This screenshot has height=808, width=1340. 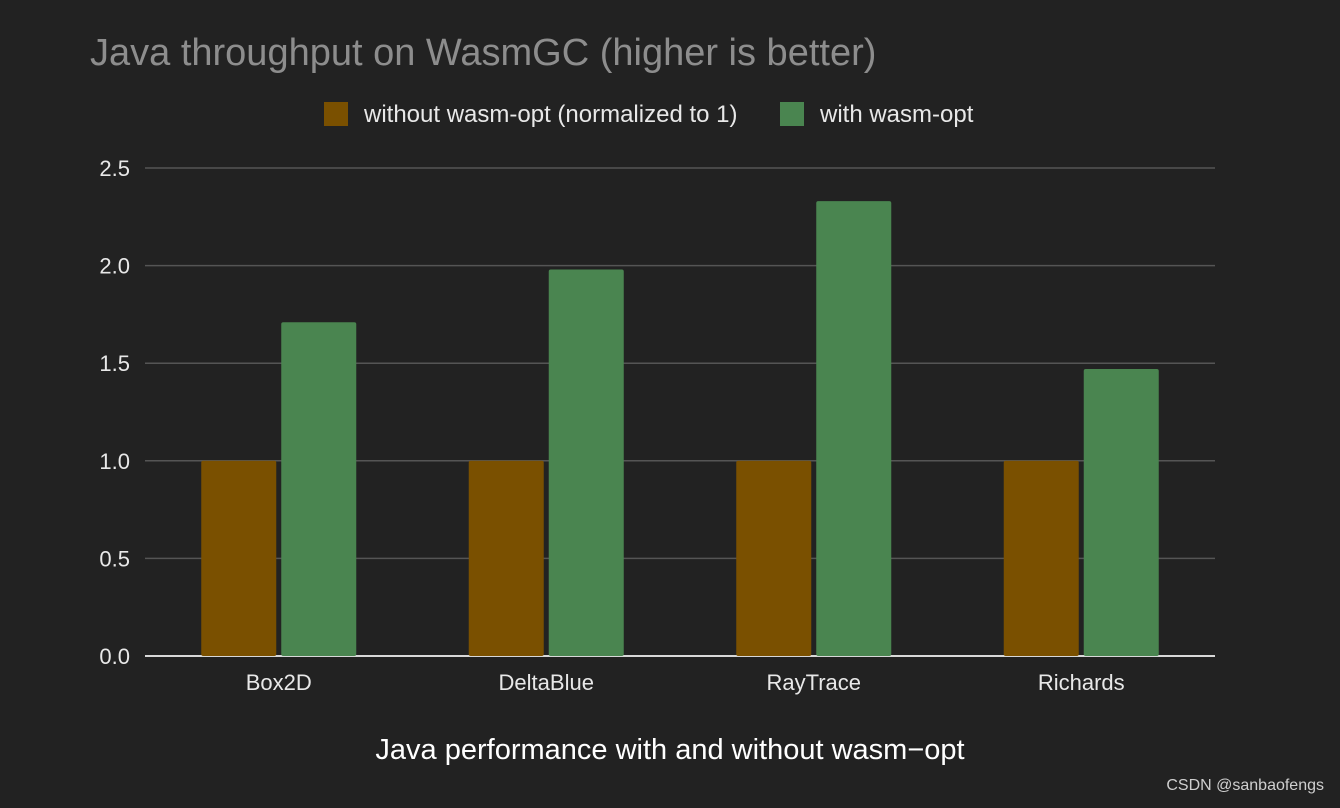 I want to click on legend-label-with-wasm-opt: with wasm-opt, so click(x=896, y=114).